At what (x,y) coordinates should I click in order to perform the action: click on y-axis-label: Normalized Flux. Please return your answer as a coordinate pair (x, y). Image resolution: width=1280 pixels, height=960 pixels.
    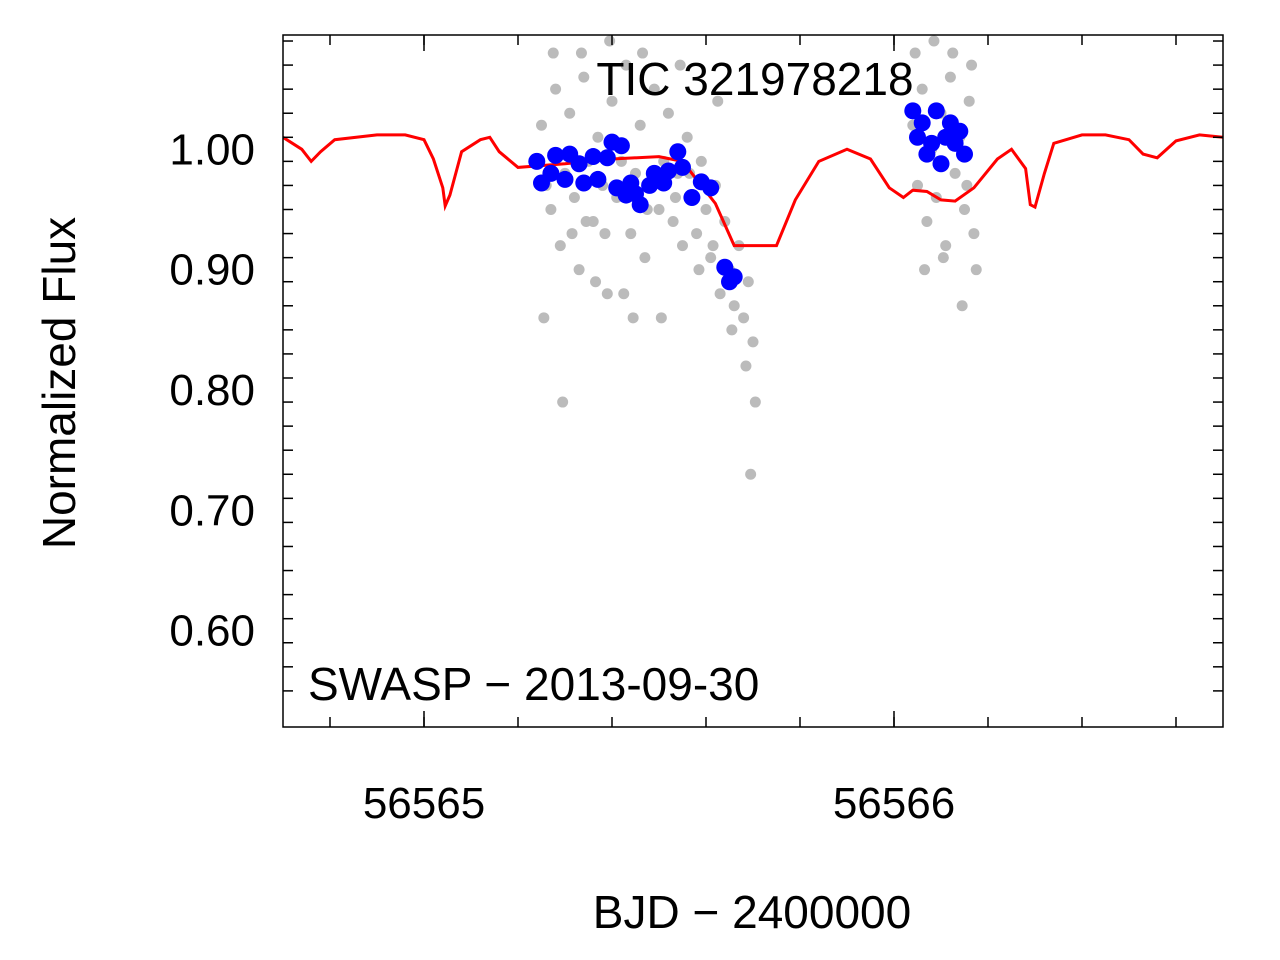
    Looking at the image, I should click on (59, 383).